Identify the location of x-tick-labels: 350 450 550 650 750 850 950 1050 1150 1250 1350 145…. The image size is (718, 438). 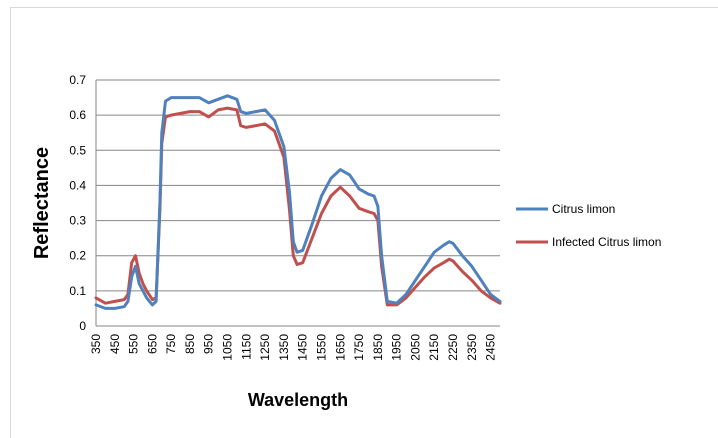
(293, 347).